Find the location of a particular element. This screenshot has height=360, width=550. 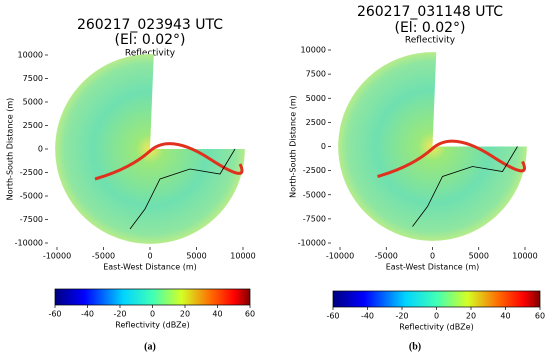

panel-caption: (a) is located at coordinates (150, 346).